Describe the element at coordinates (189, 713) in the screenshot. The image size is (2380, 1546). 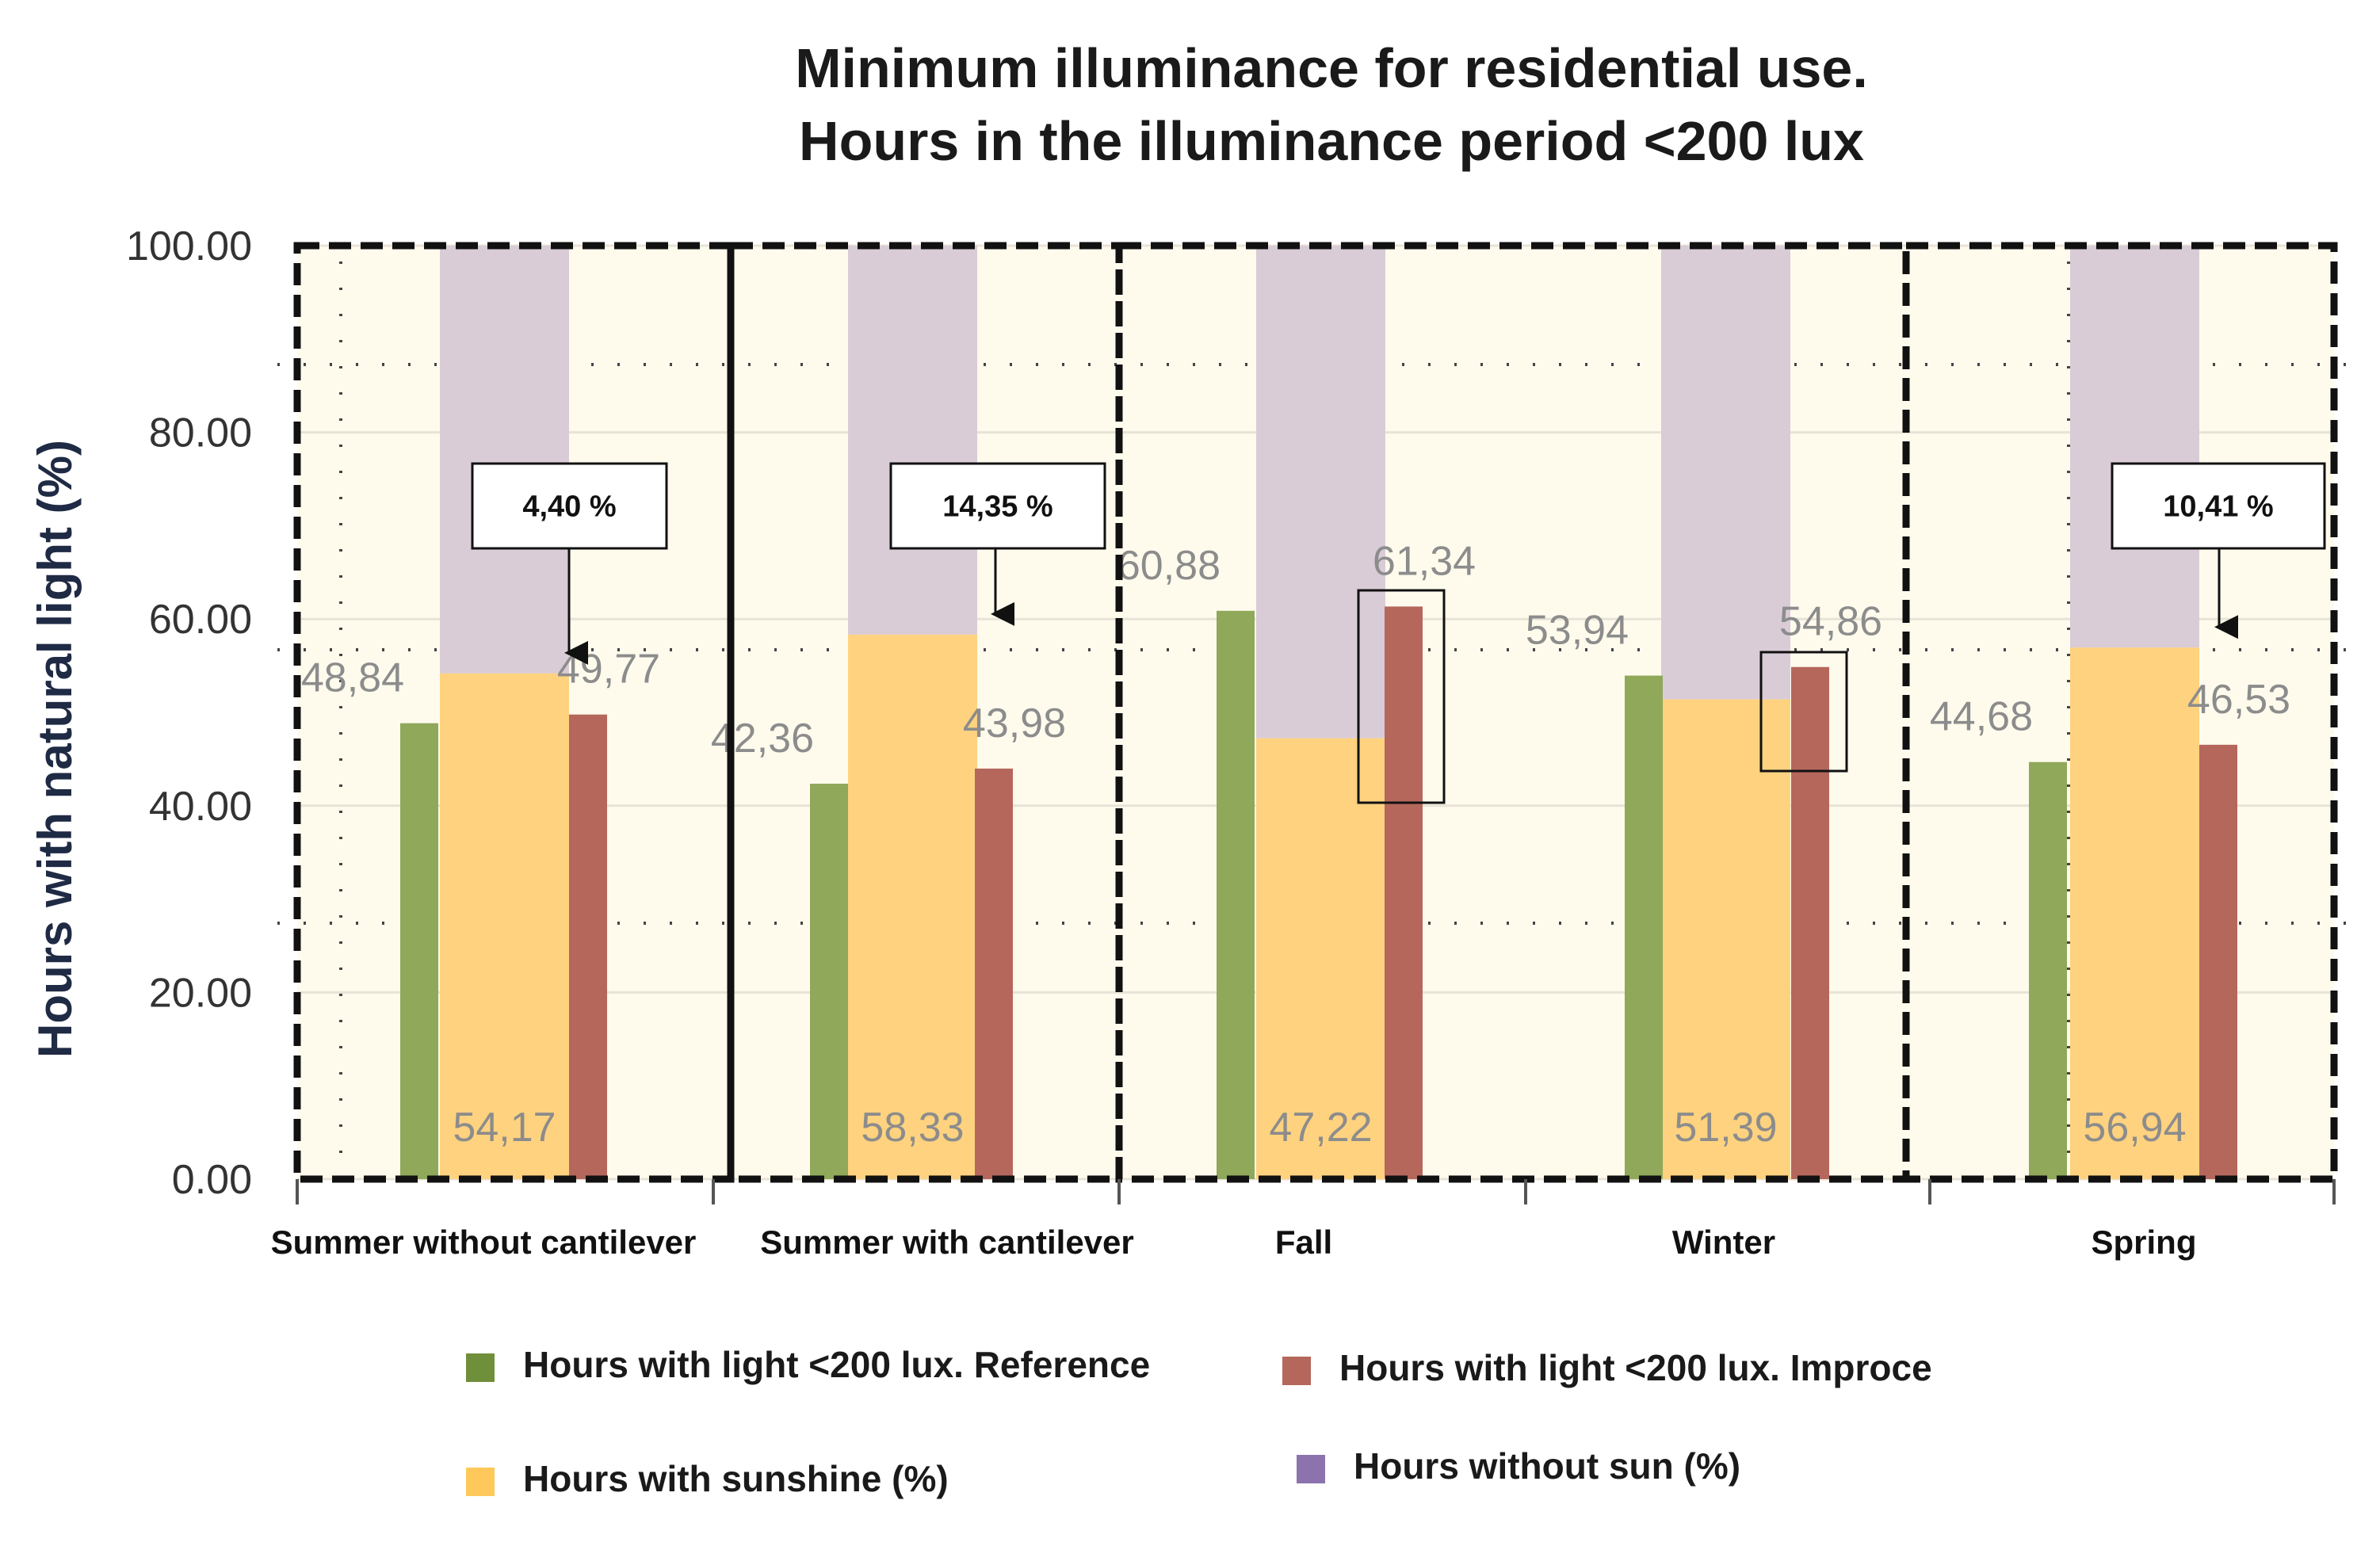
I see `y-axis-ticks: 0.00 20.00 40.00 60.00 80.00 100.00` at that location.